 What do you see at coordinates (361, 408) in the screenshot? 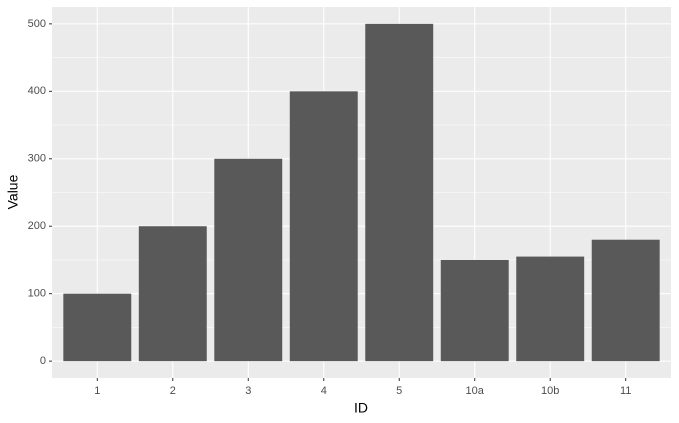
I see `x-axis-title: ID` at bounding box center [361, 408].